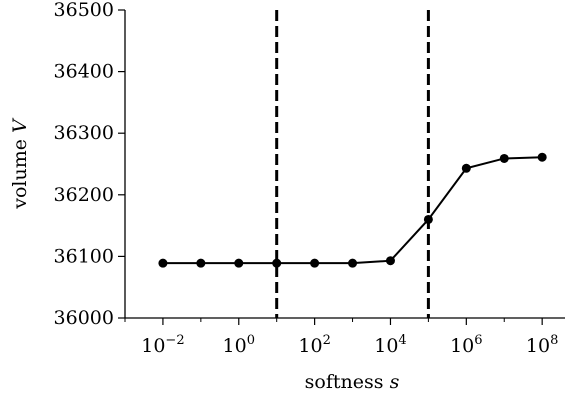  Describe the element at coordinates (162, 345) in the screenshot. I see `x-tick-label: 10⁻²` at that location.